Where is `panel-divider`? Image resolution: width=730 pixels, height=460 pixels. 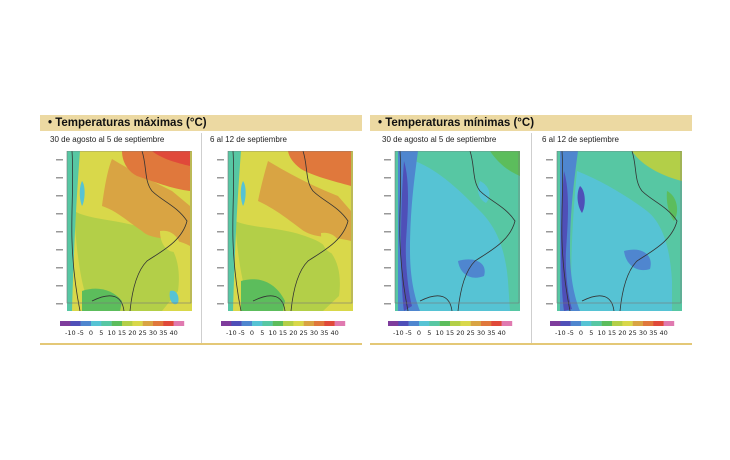
panel-divider is located at coordinates (201, 238).